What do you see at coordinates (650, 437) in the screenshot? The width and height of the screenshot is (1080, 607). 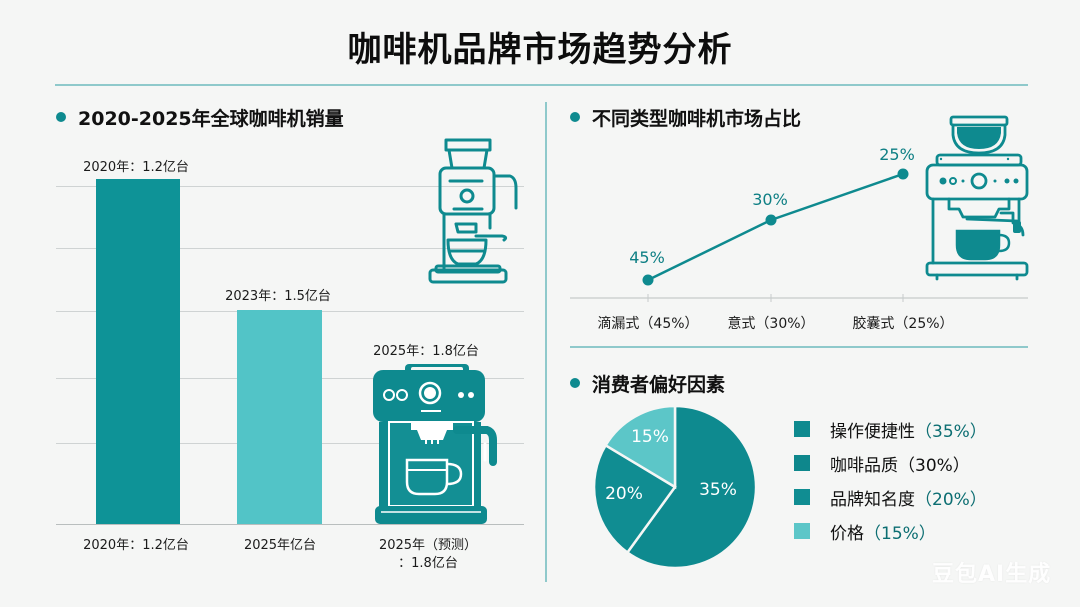 I see `pie-slice-label: 15%` at bounding box center [650, 437].